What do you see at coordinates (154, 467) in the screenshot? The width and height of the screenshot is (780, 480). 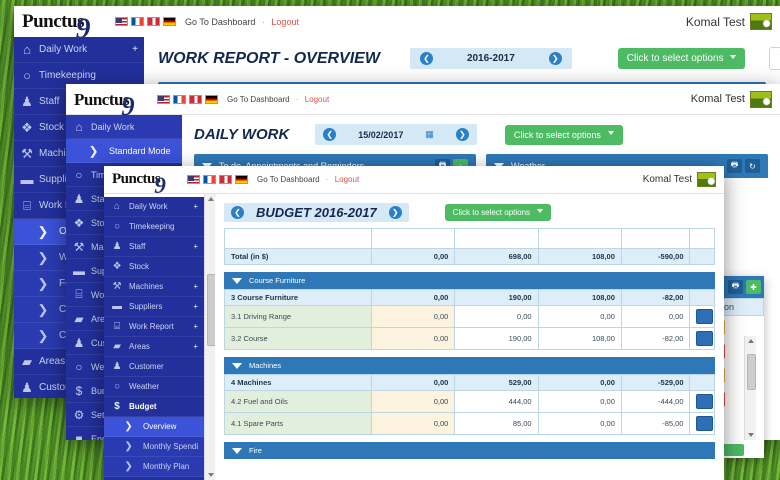 I see `sidebar-item-monthly-plan: ❯ Monthly Plan` at bounding box center [154, 467].